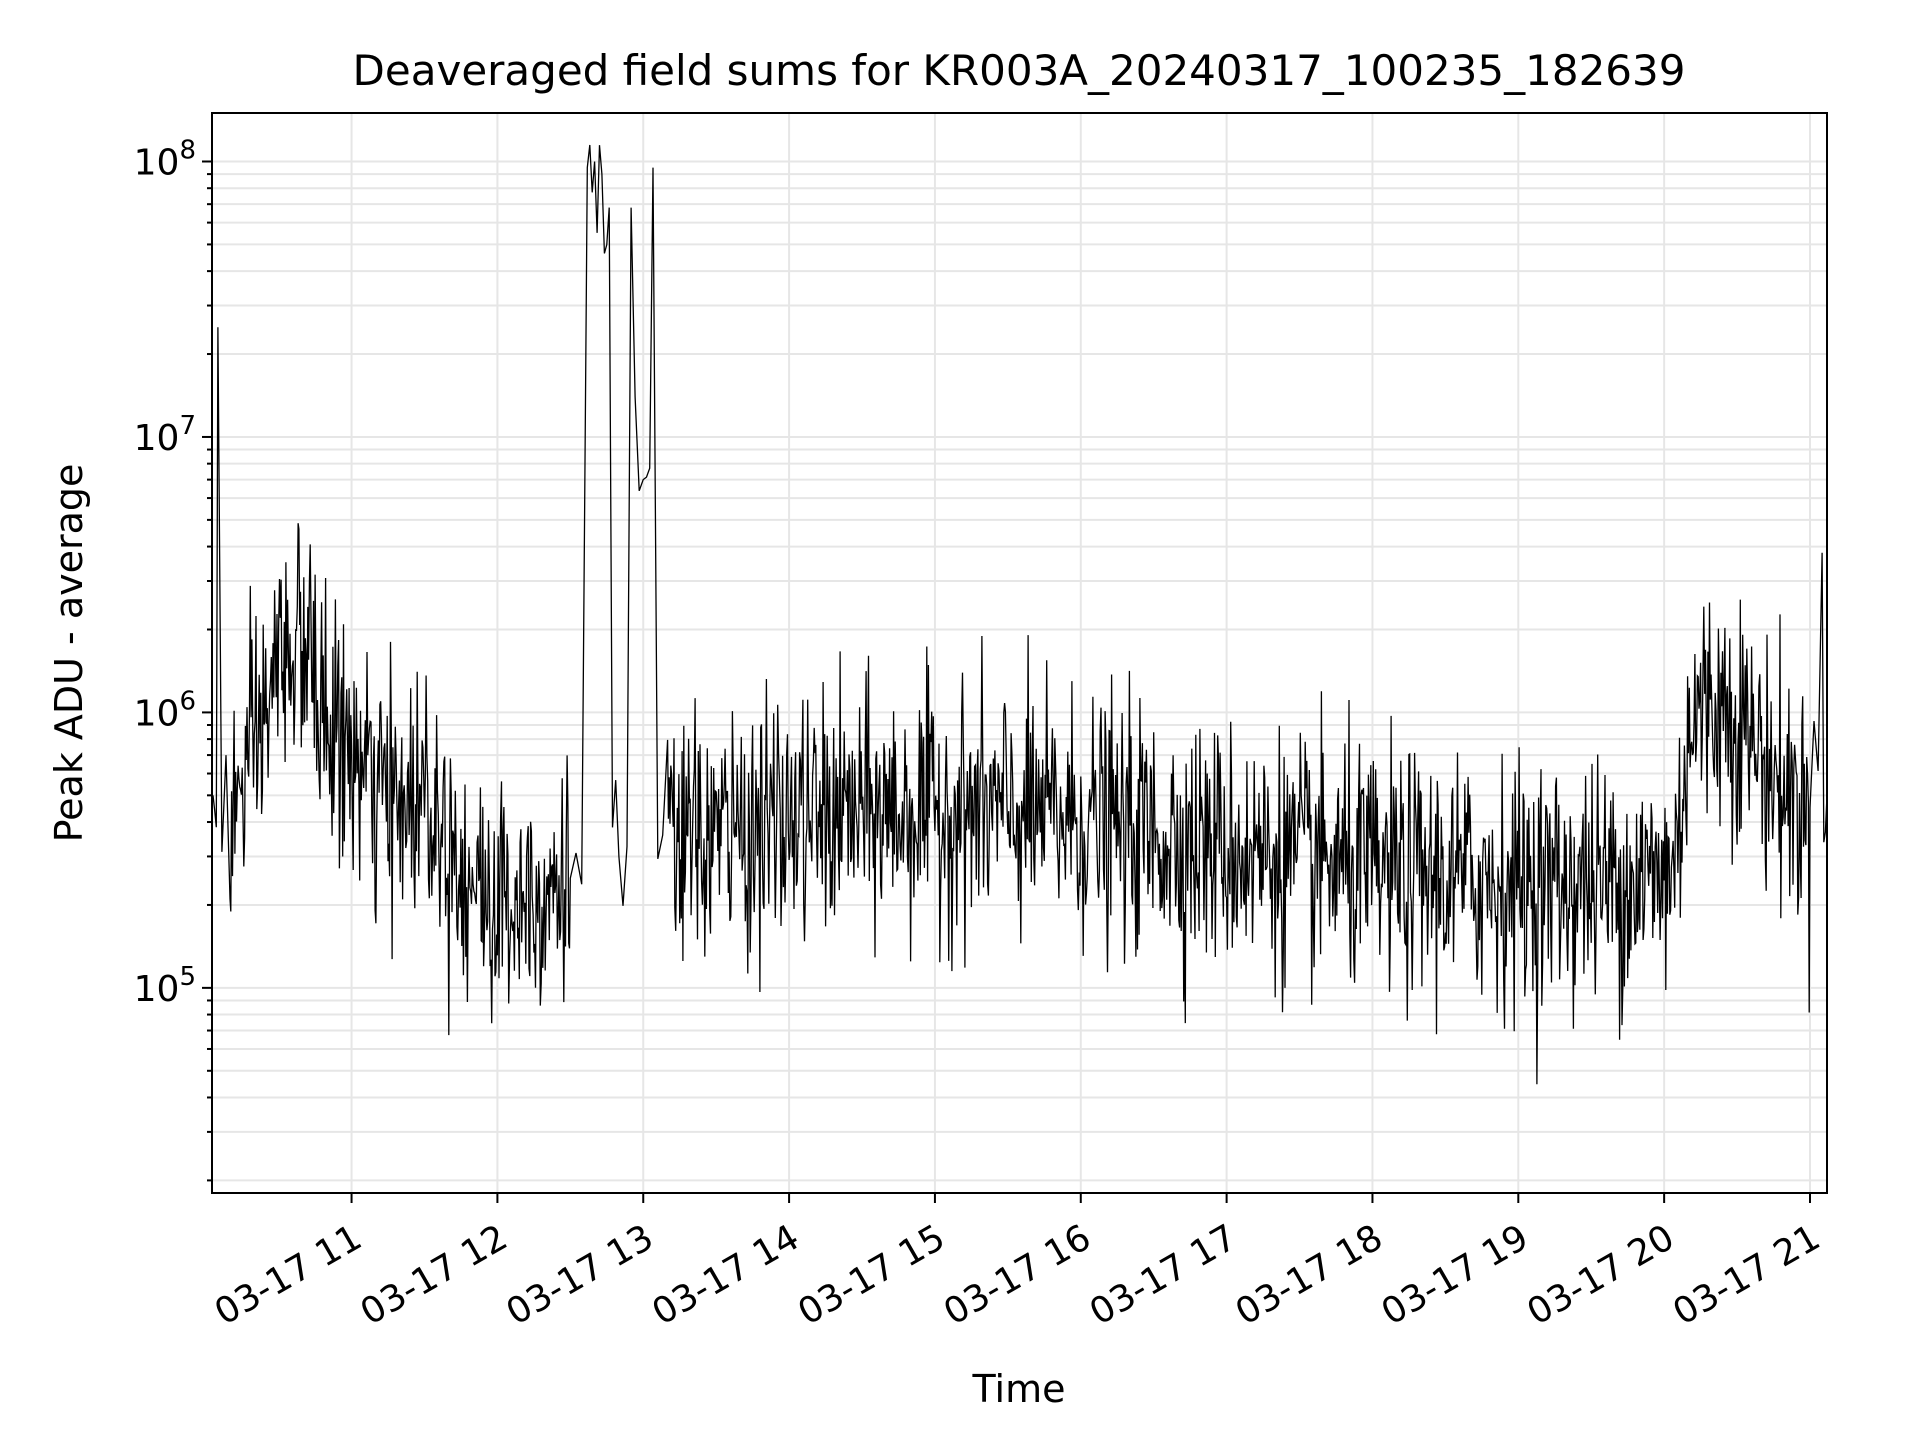 The height and width of the screenshot is (1444, 1920). Describe the element at coordinates (165, 986) in the screenshot. I see `y-tick-label: 10⁵` at that location.